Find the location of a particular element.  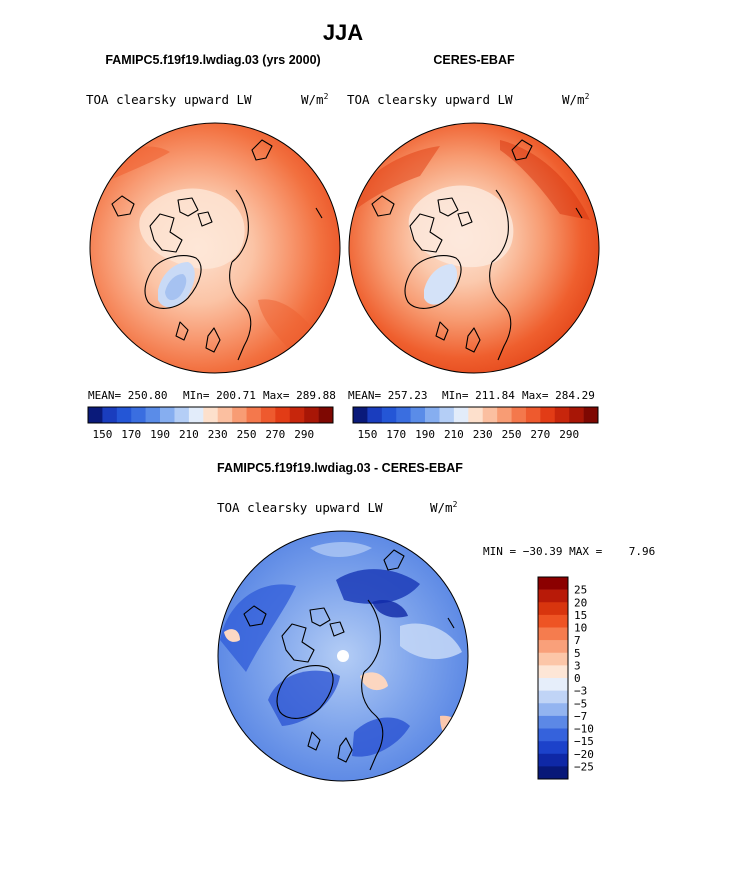

model-panel-title: FAMIPC5.f19f19.lwdiag.03 (yrs 2000) is located at coordinates (212, 60).